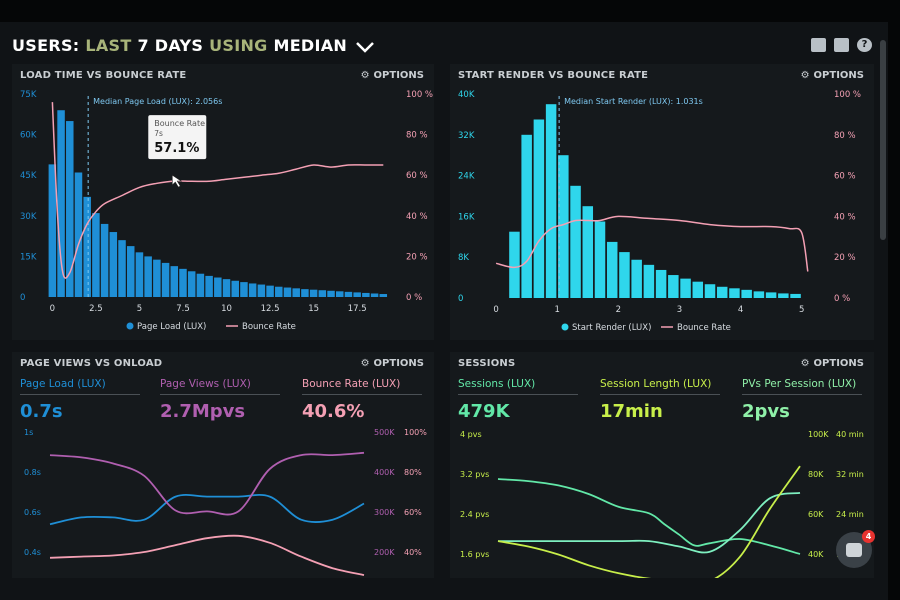 This screenshot has height=600, width=900. What do you see at coordinates (80, 400) in the screenshot?
I see `metric-page-load: Page Load (LUX) 0.7s` at bounding box center [80, 400].